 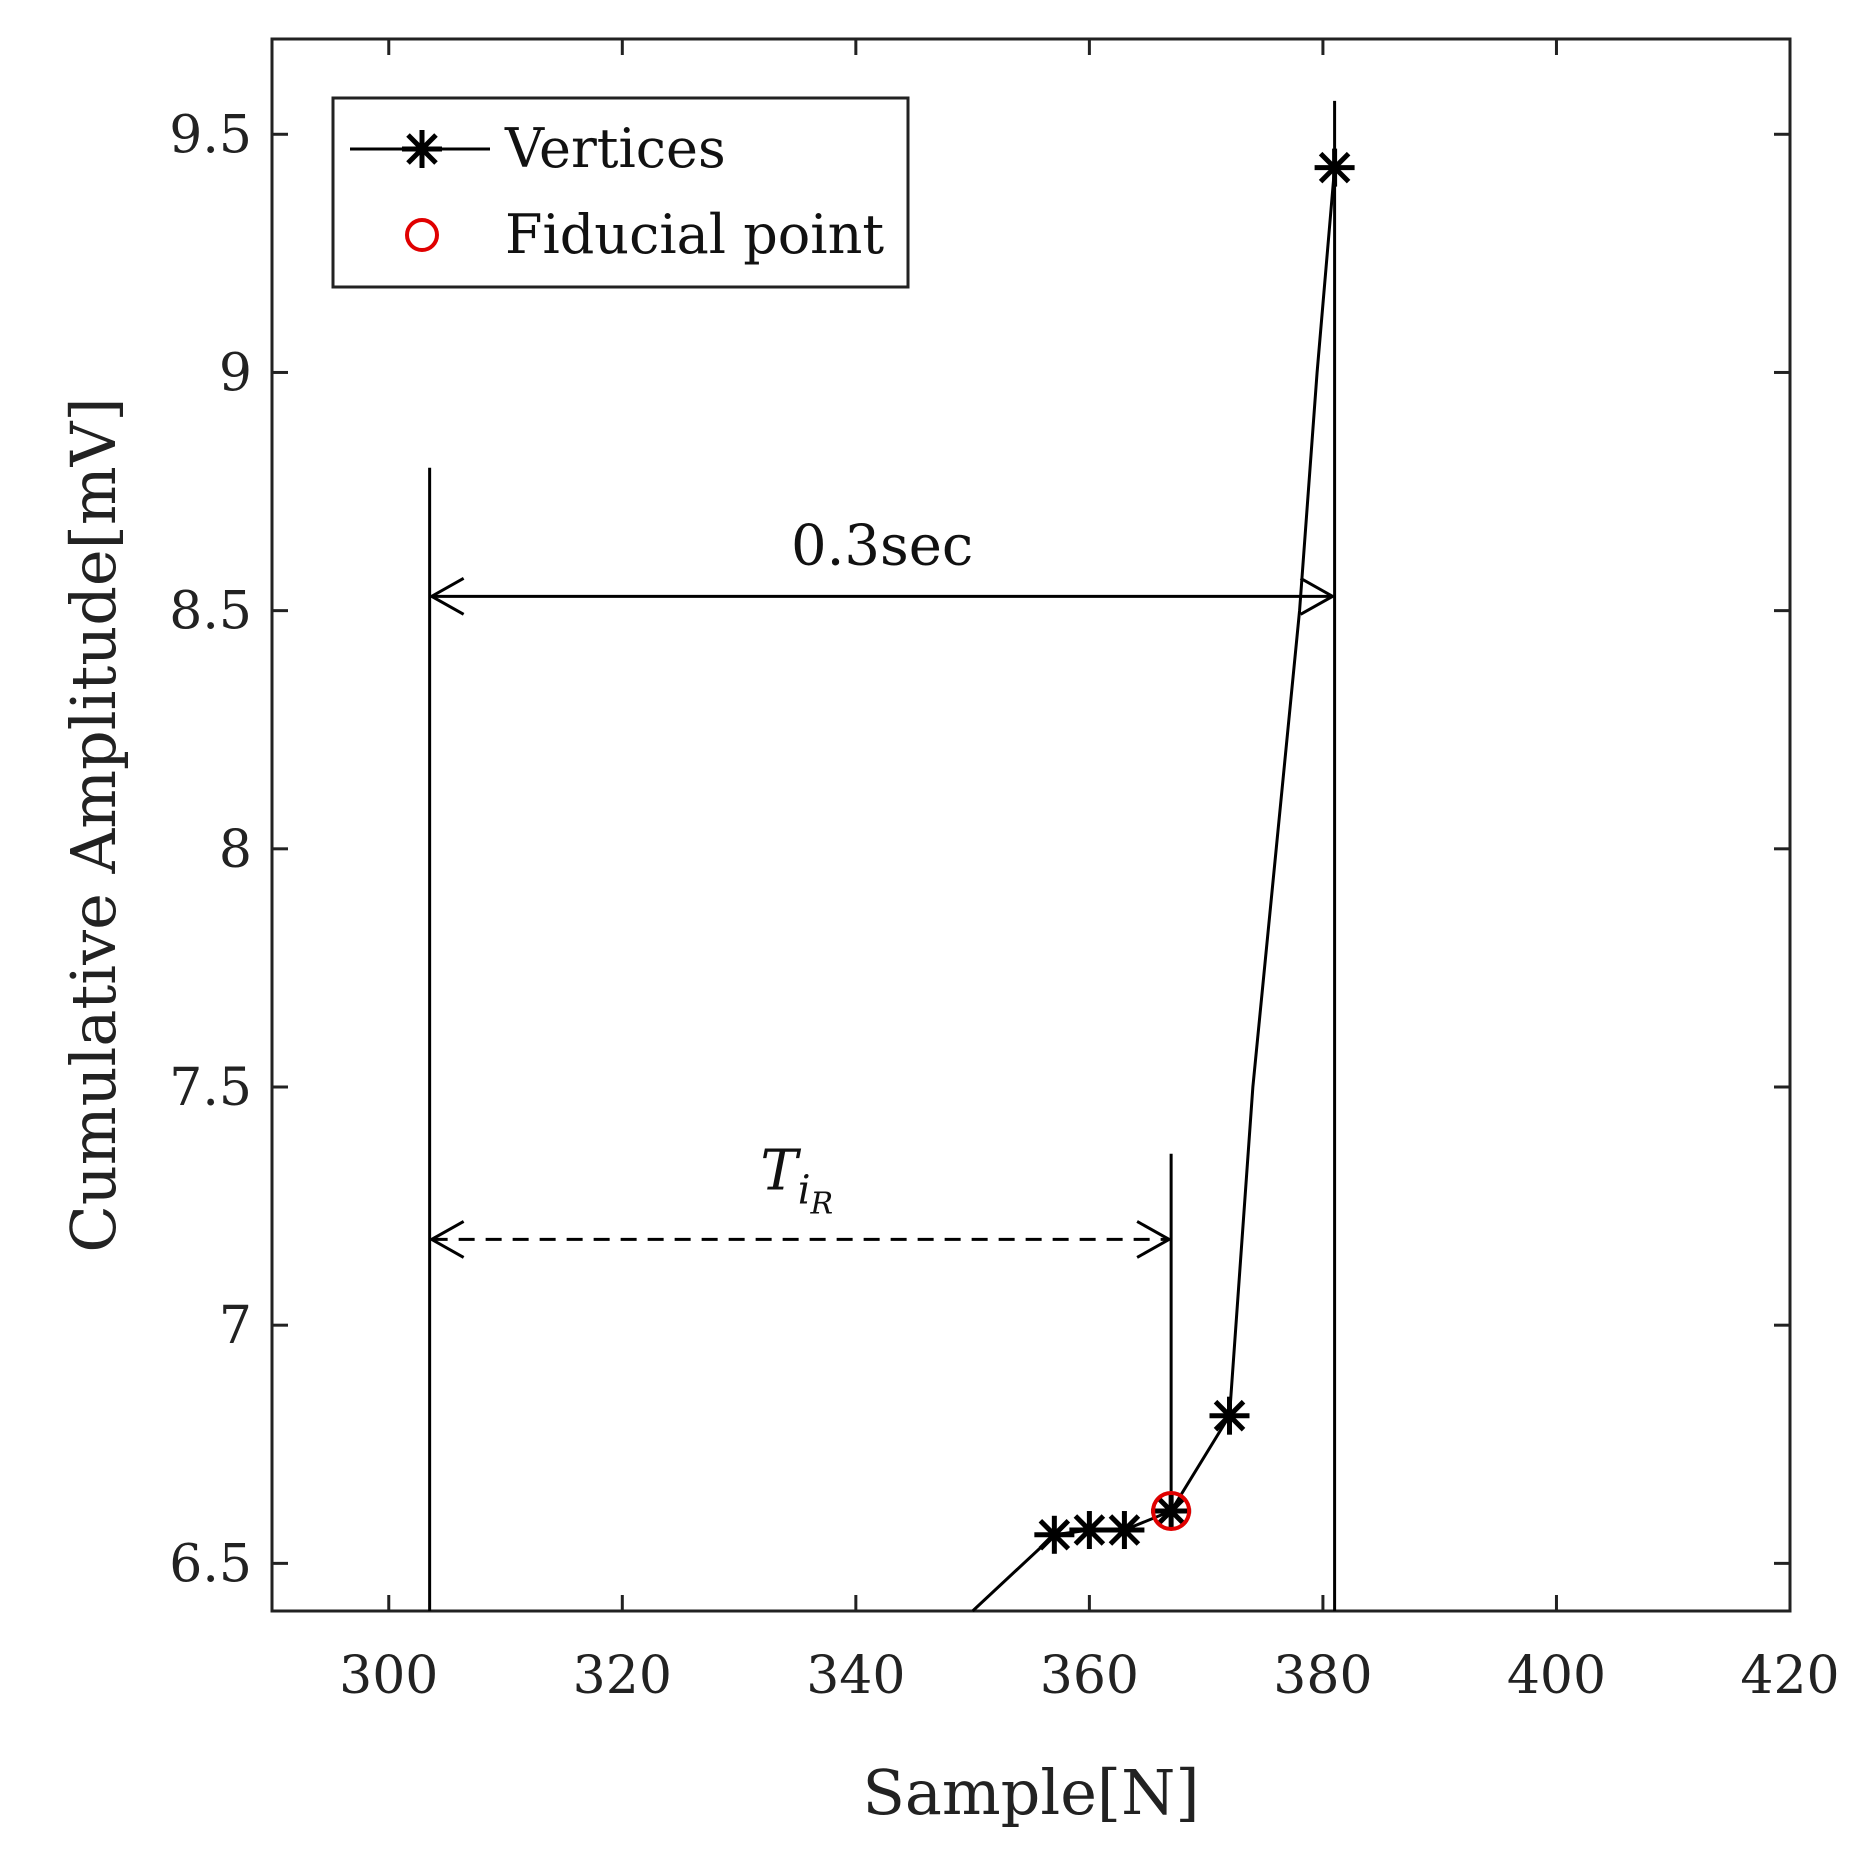 I want to click on y-tick-label: 9, so click(x=235, y=373).